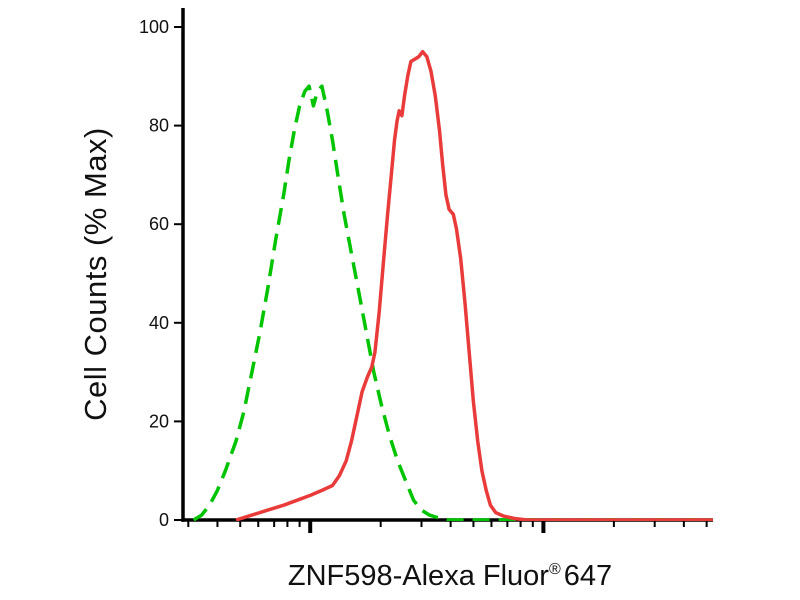 The width and height of the screenshot is (800, 600). What do you see at coordinates (159, 126) in the screenshot?
I see `y-tick-label: 80` at bounding box center [159, 126].